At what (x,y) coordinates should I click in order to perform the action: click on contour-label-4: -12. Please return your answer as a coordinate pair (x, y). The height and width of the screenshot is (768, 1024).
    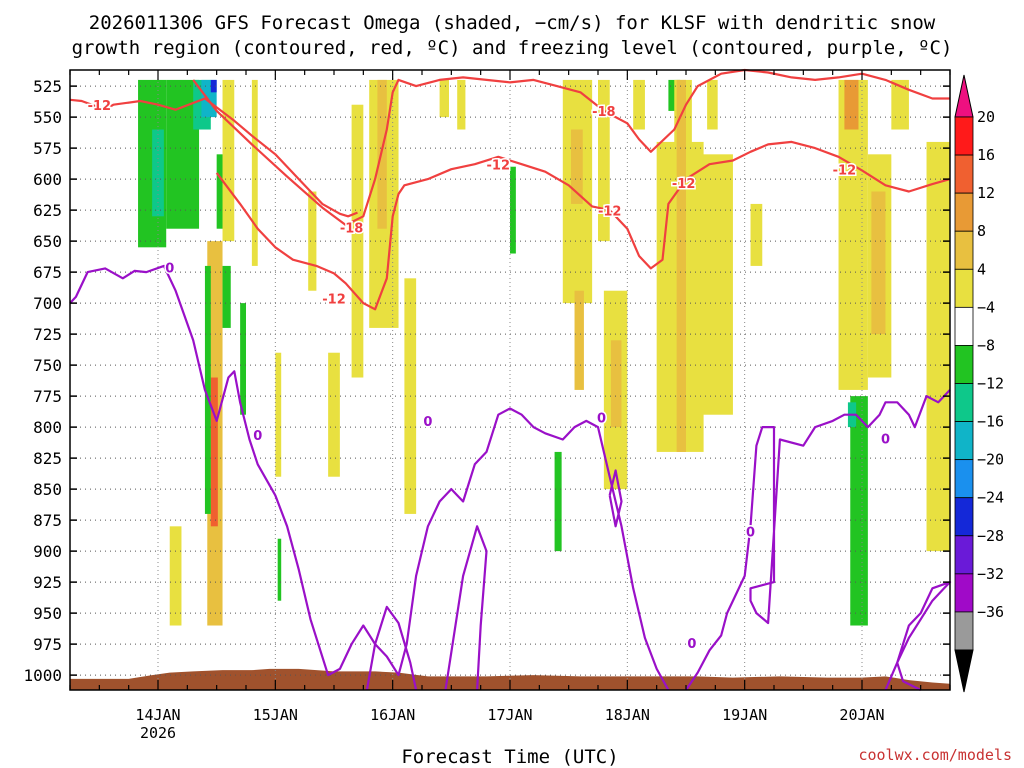
    Looking at the image, I should click on (499, 165).